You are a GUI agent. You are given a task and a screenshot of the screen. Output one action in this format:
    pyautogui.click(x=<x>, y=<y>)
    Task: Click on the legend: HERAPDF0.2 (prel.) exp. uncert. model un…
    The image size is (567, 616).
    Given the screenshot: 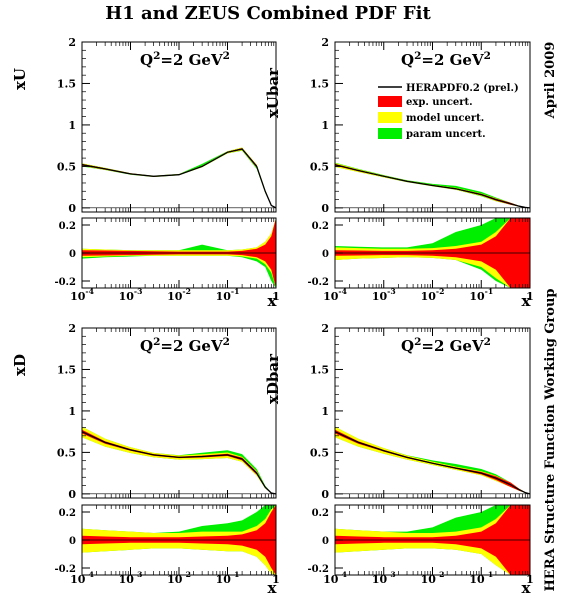 What is the action you would take?
    pyautogui.click(x=448, y=111)
    